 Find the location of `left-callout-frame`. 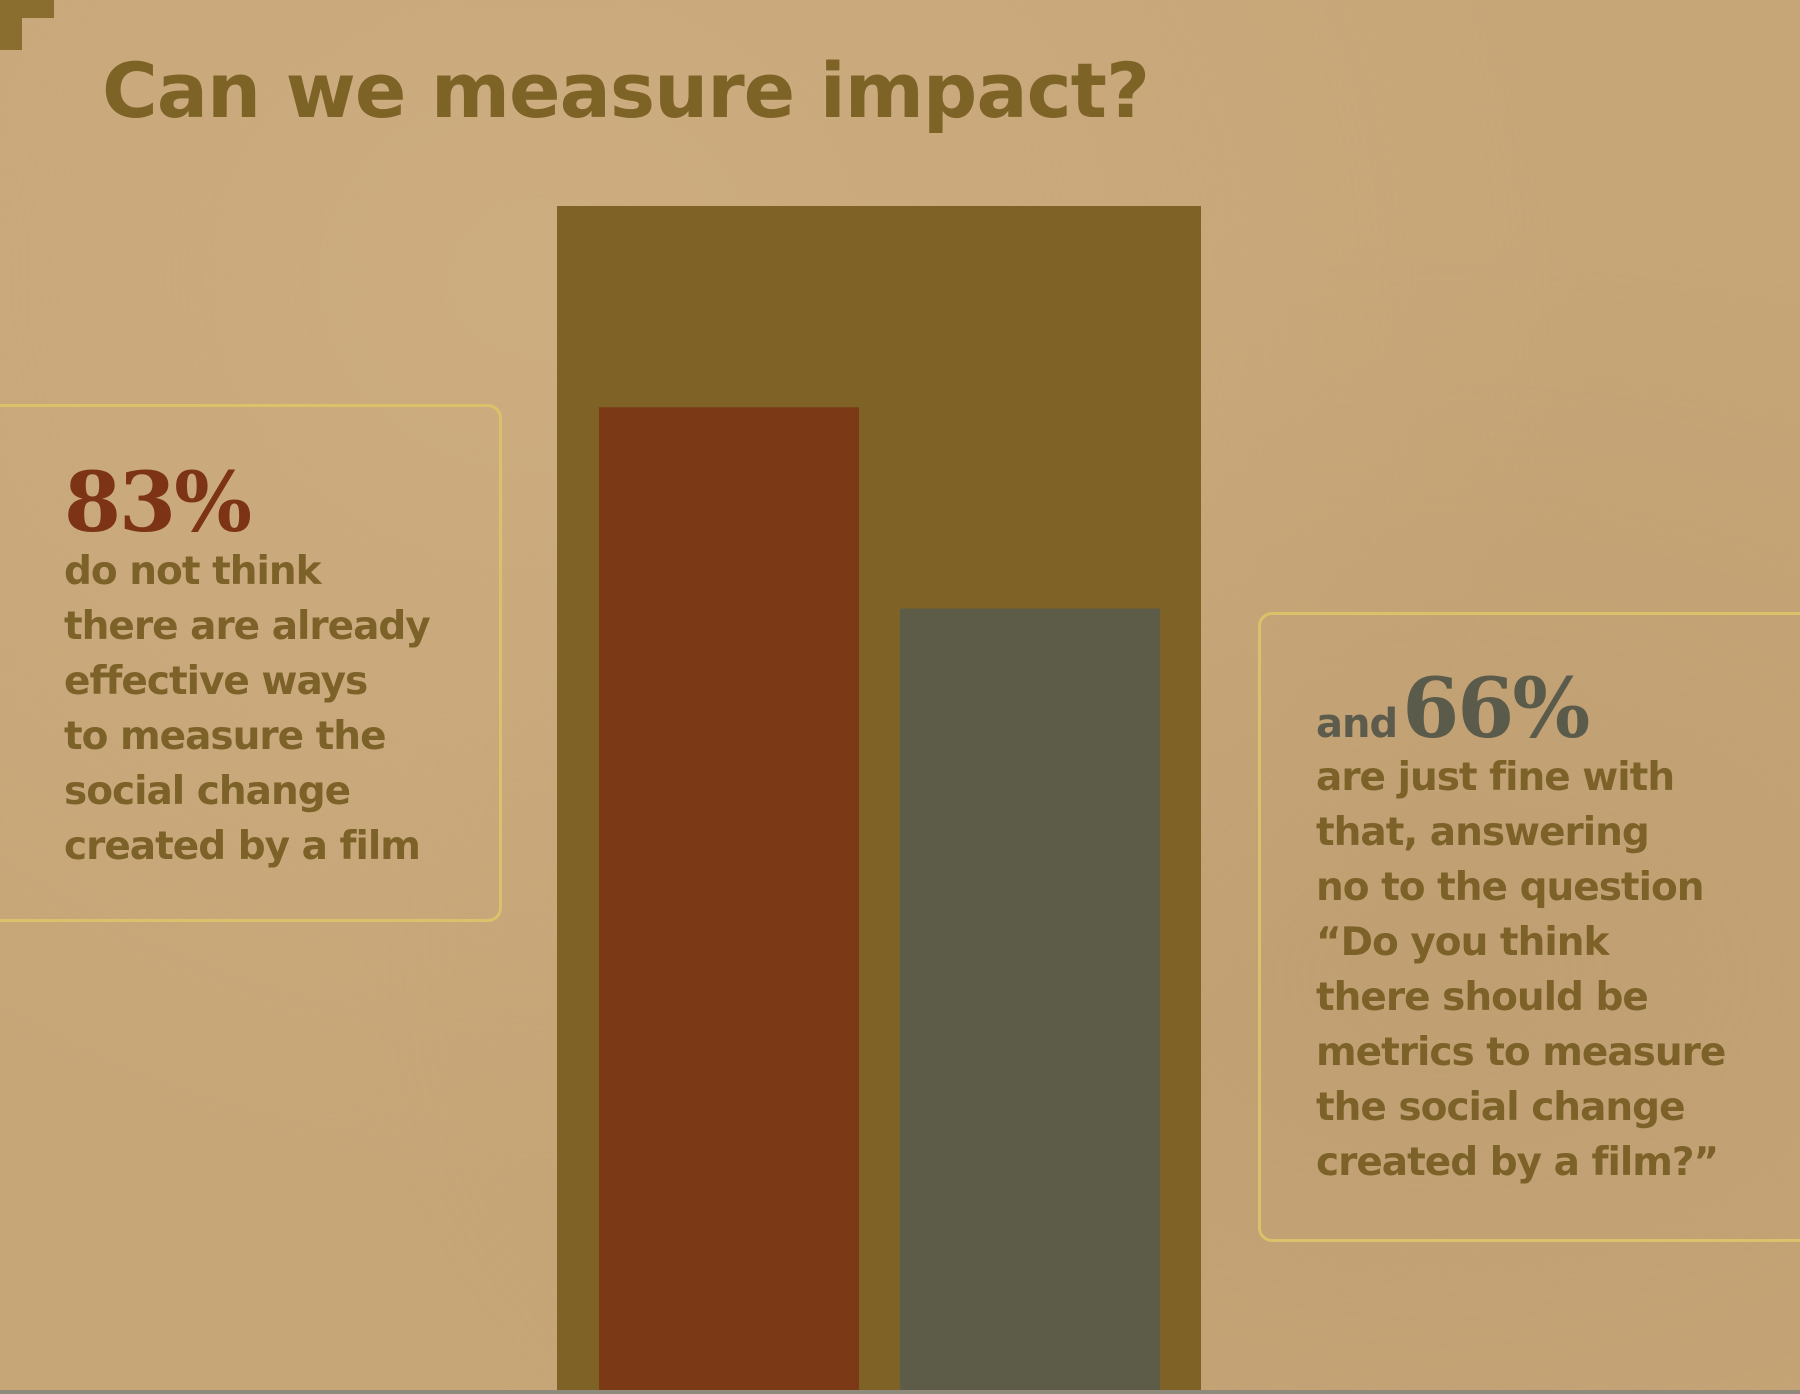

left-callout-frame is located at coordinates (251, 663).